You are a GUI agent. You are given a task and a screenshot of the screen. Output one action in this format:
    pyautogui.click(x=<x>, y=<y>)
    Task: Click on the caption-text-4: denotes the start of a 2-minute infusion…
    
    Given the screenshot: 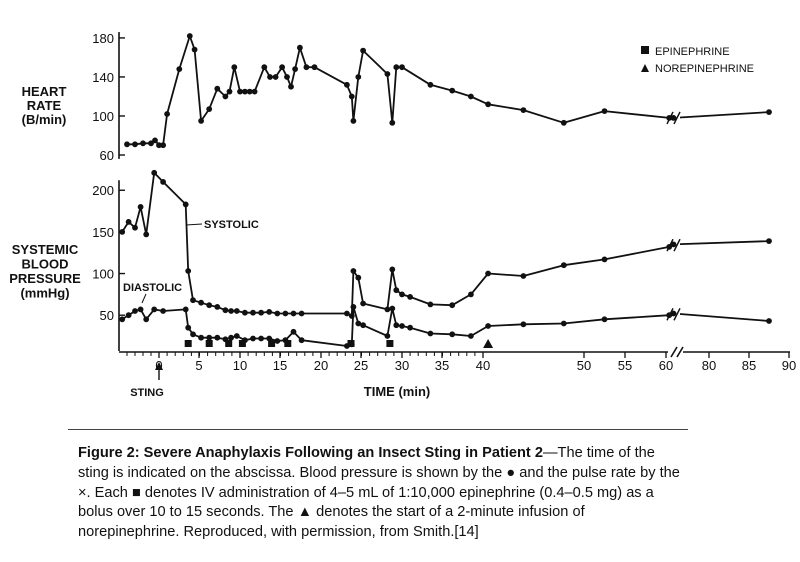 What is the action you would take?
    pyautogui.click(x=331, y=522)
    